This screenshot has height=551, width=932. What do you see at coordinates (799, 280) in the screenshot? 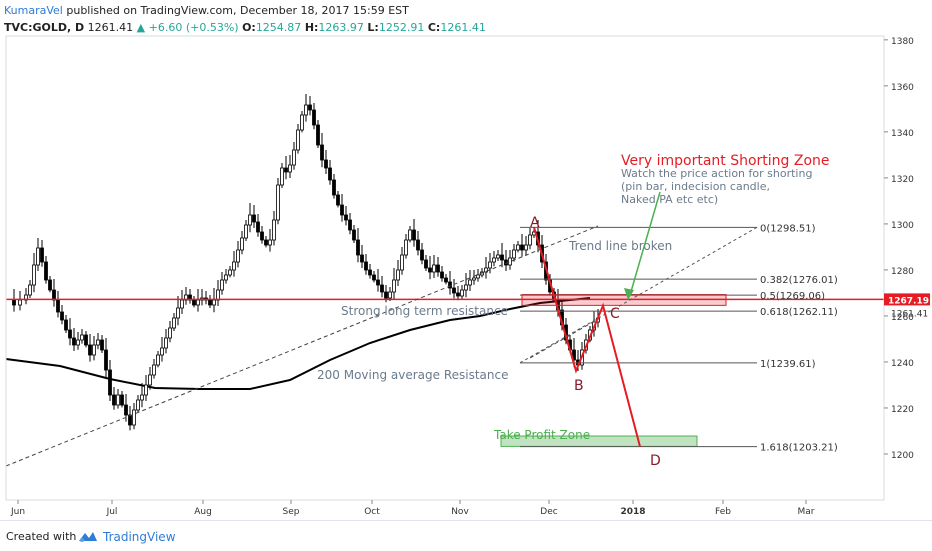
I see `fib-level-label: 0.382(1276.01)` at bounding box center [799, 280].